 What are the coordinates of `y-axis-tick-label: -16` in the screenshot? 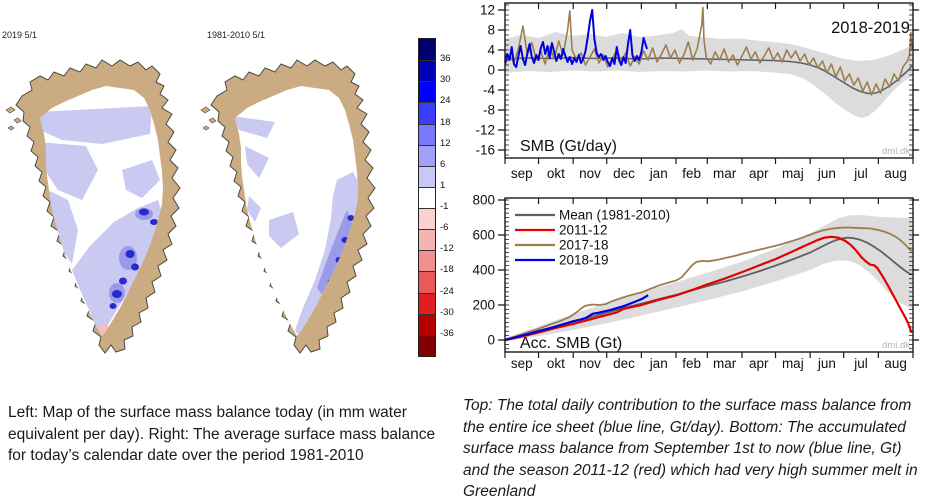 It's located at (485, 150).